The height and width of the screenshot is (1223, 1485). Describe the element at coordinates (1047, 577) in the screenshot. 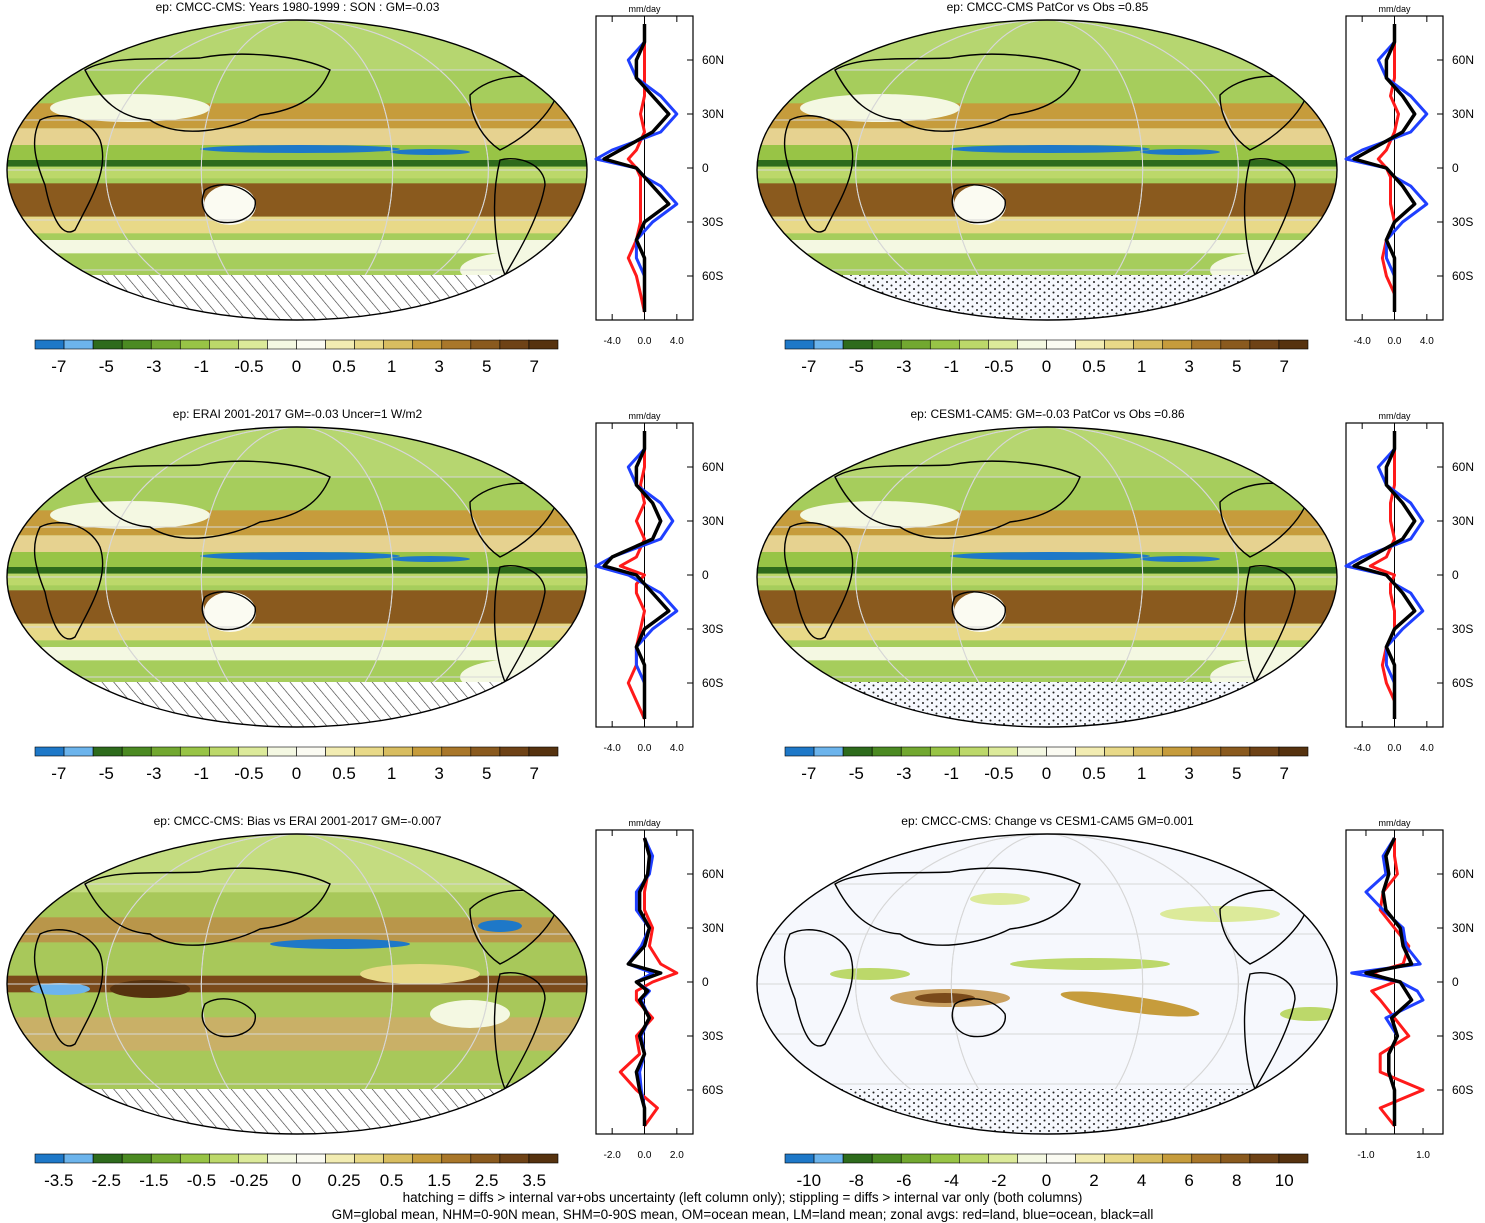

I see `map-outline` at that location.